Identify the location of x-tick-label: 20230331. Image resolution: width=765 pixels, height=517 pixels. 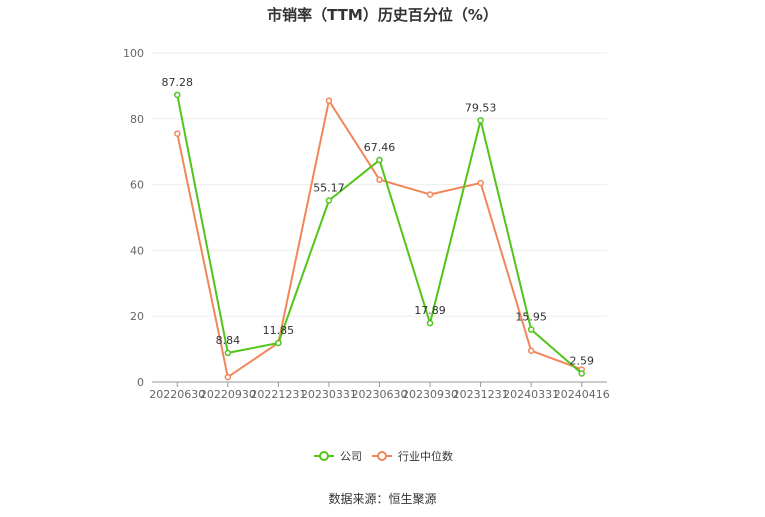
(329, 394).